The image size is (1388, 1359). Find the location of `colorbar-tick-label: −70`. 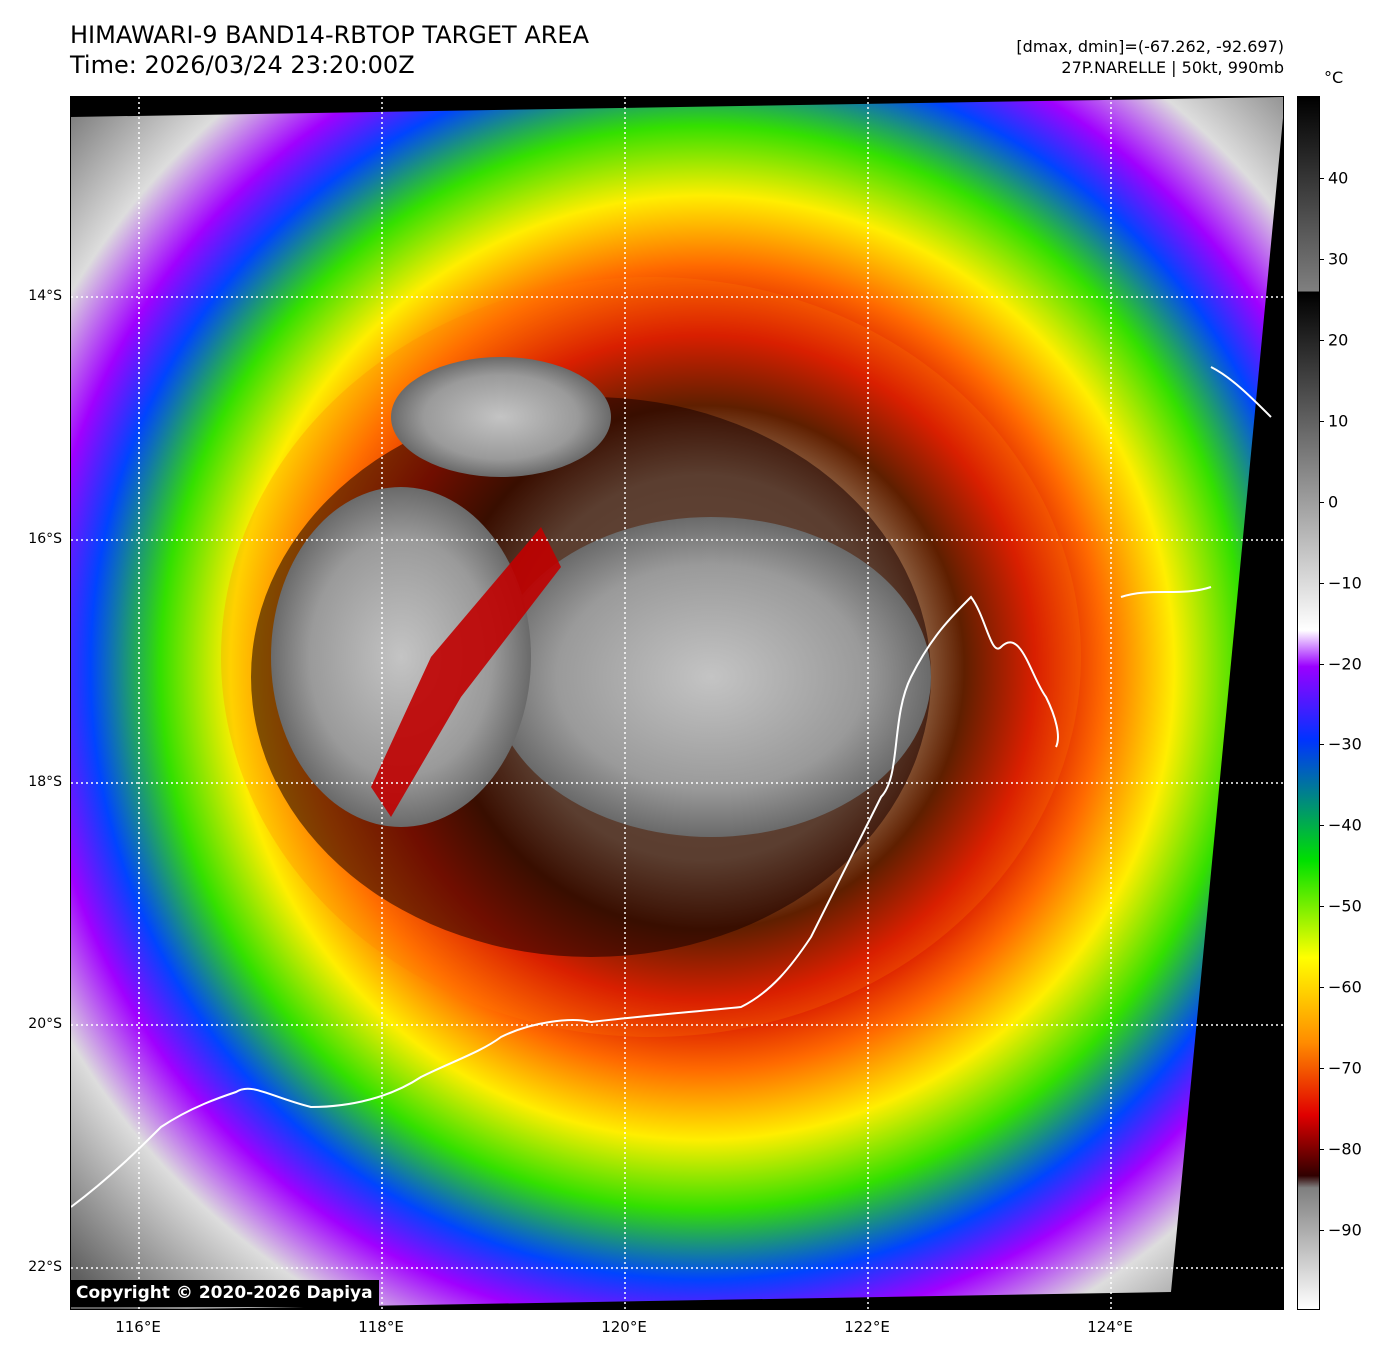

colorbar-tick-label: −70 is located at coordinates (1345, 1068).